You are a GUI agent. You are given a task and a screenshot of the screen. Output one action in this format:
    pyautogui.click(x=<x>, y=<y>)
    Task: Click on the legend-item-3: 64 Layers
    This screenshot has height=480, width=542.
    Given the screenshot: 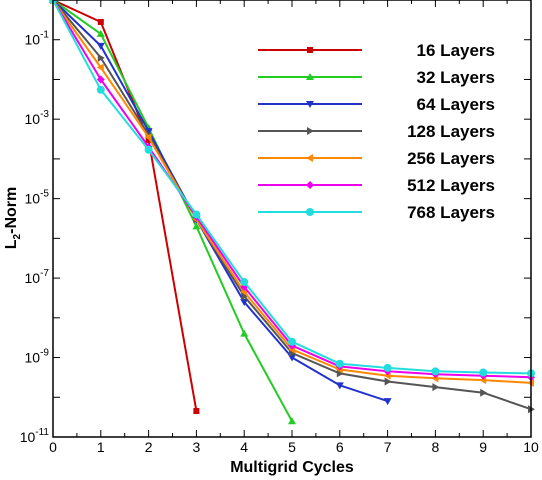 What is the action you would take?
    pyautogui.click(x=376, y=104)
    